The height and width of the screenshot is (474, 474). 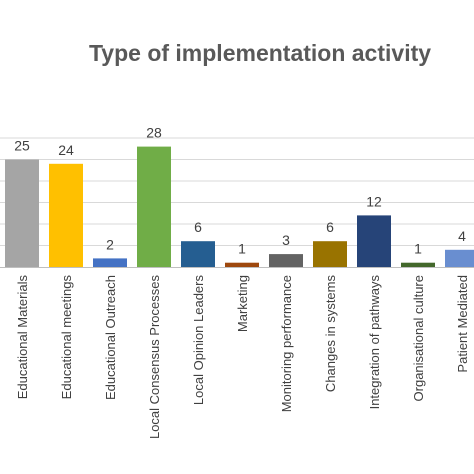 What do you see at coordinates (260, 53) in the screenshot?
I see `chart-title: Type of implementation activity` at bounding box center [260, 53].